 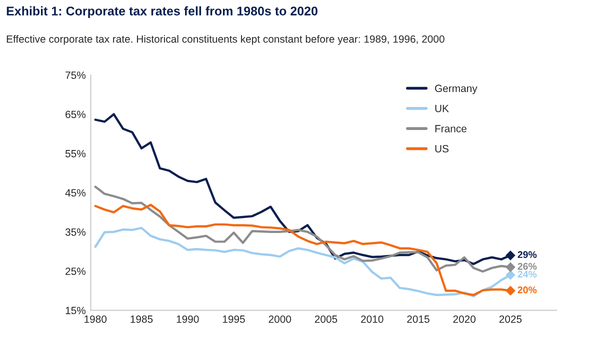 I want to click on x-tick-label: 1990, so click(x=187, y=319).